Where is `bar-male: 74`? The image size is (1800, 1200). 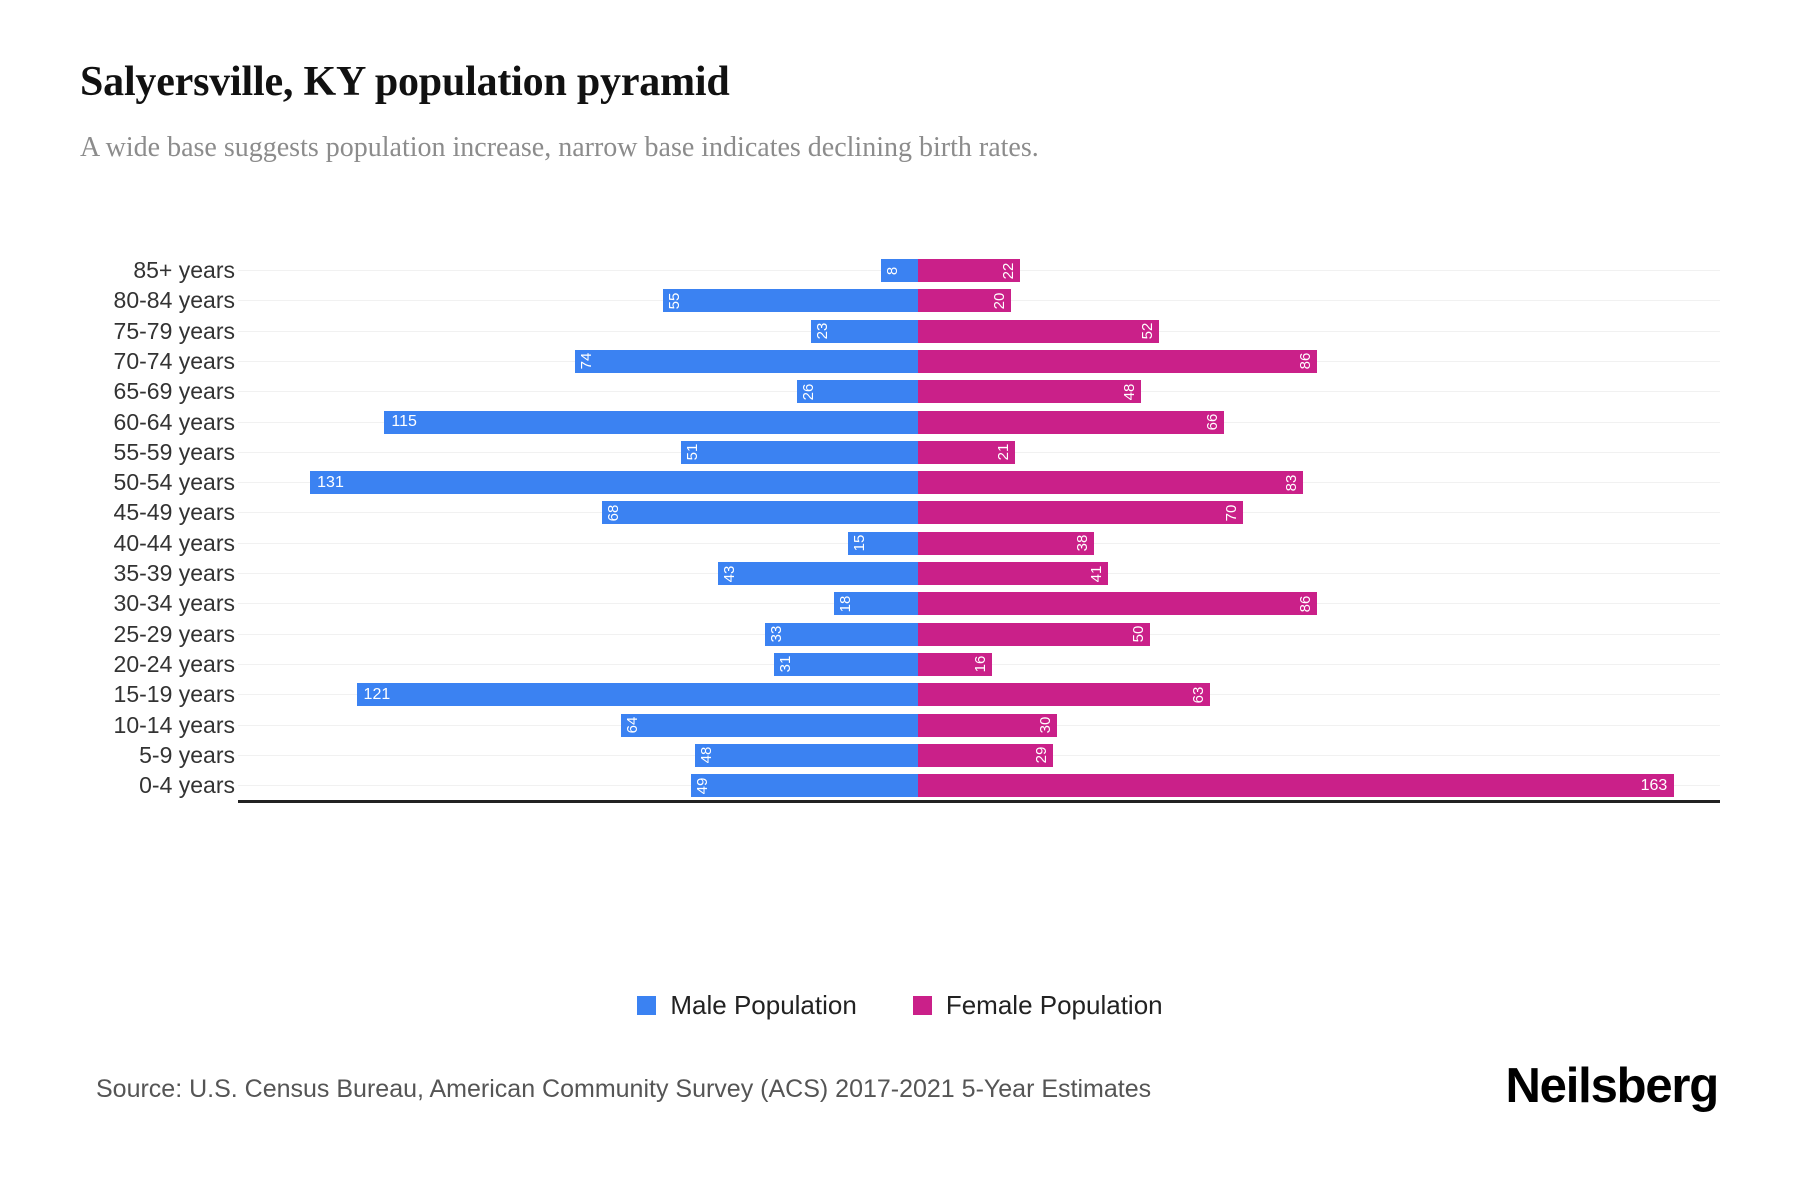 bar-male: 74 is located at coordinates (746, 361).